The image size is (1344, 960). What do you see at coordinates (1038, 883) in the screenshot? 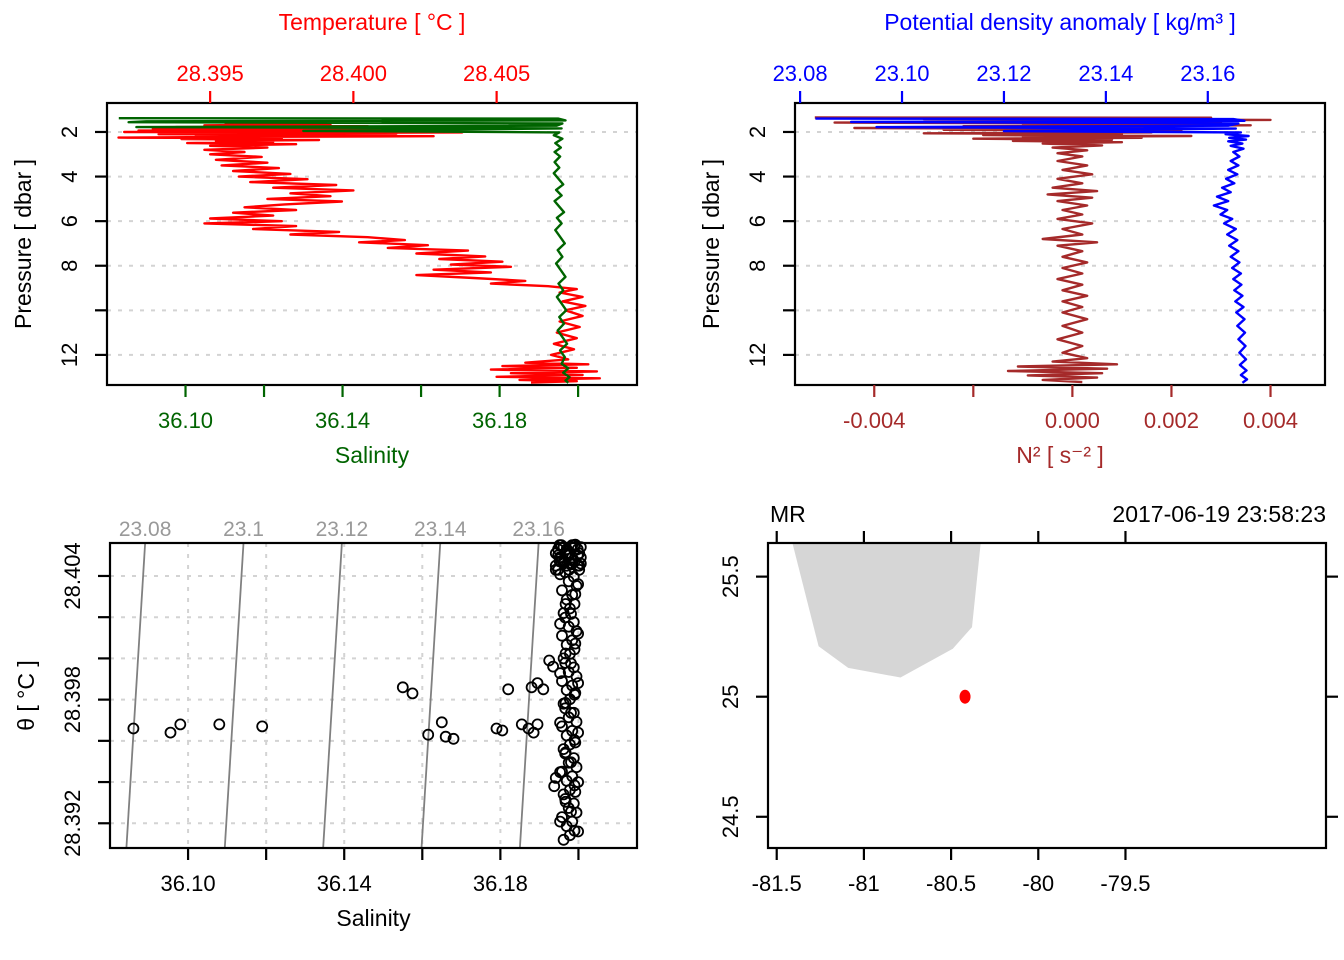
I see `tick-label-bottom: -80` at bounding box center [1038, 883].